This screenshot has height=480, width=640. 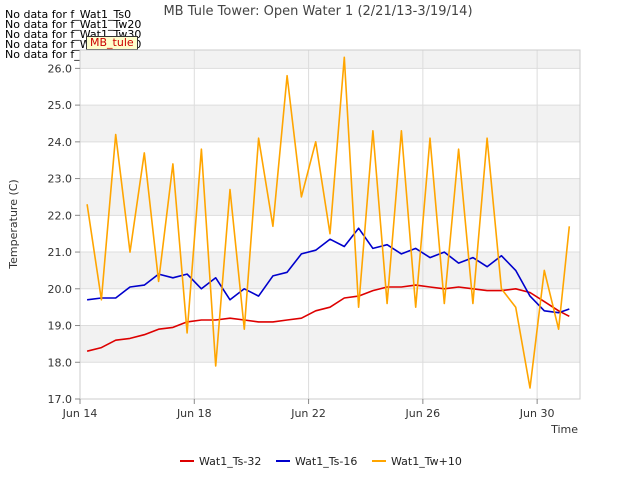 What do you see at coordinates (73, 44) in the screenshot?
I see `no-data-message: No data for f_Wat1_Tw40` at bounding box center [73, 44].